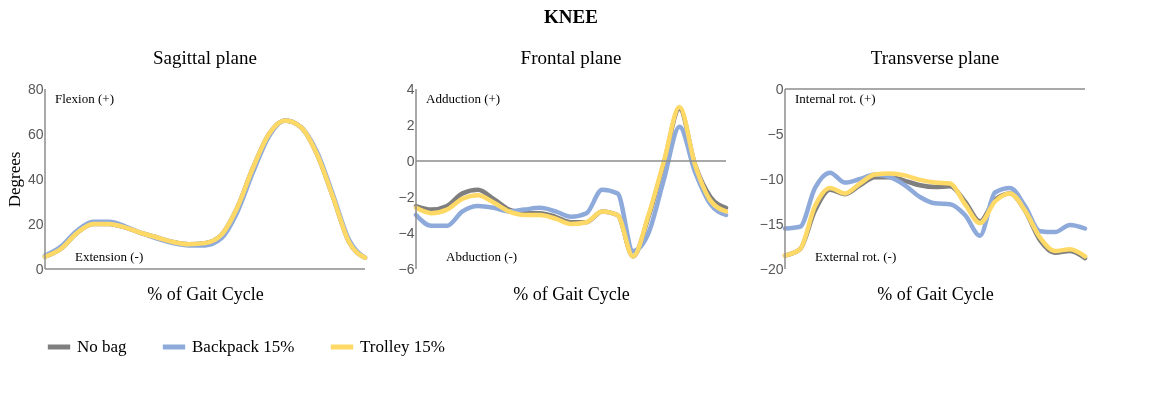 Image resolution: width=1155 pixels, height=407 pixels. What do you see at coordinates (771, 268) in the screenshot?
I see `y-tick-label: −20` at bounding box center [771, 268].